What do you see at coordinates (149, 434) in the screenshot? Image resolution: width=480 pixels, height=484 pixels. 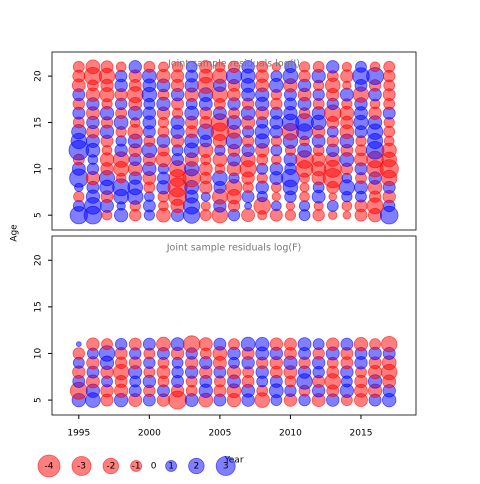 I see `x-tick-label: 2000` at bounding box center [149, 434].